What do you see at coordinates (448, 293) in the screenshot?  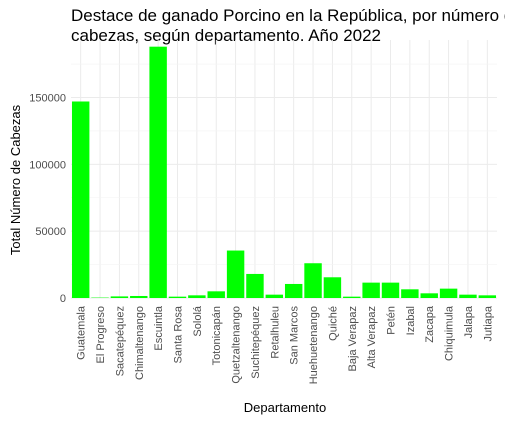 I see `bar-chiquimula` at bounding box center [448, 293].